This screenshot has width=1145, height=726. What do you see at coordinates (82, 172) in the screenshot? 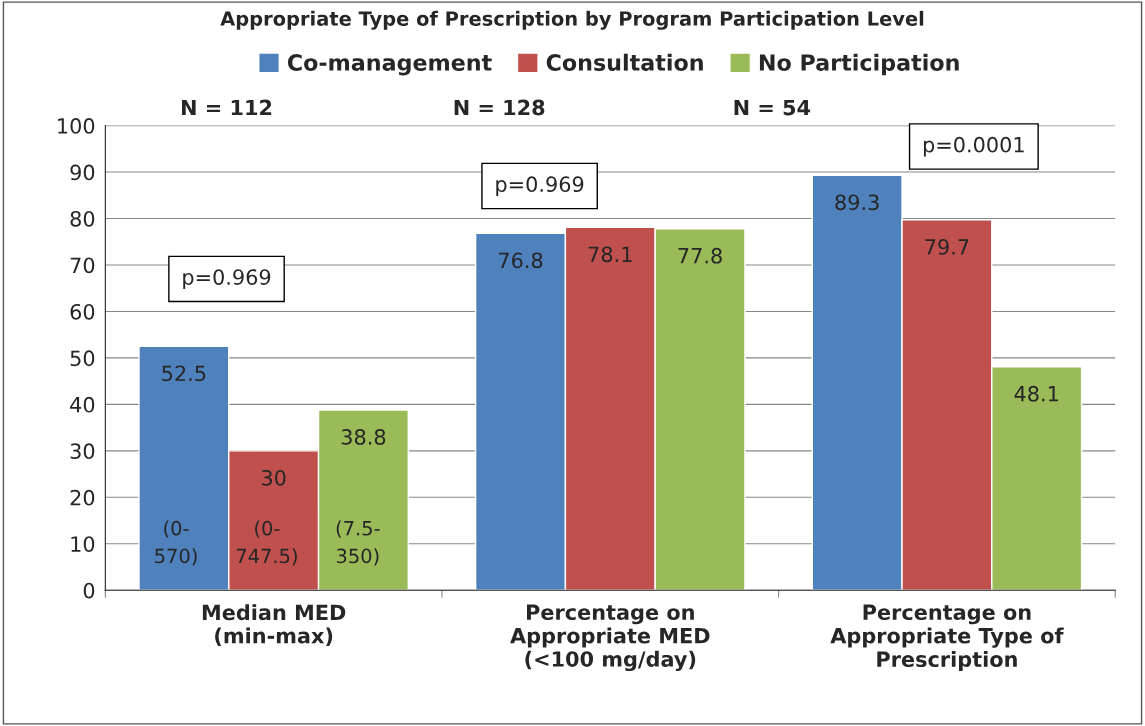
I see `y-tick-label: 90` at bounding box center [82, 172].